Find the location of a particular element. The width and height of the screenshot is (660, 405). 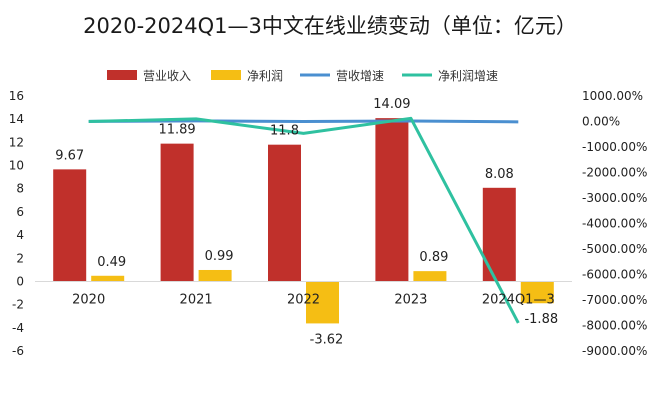

category-label: 2021 is located at coordinates (196, 299).